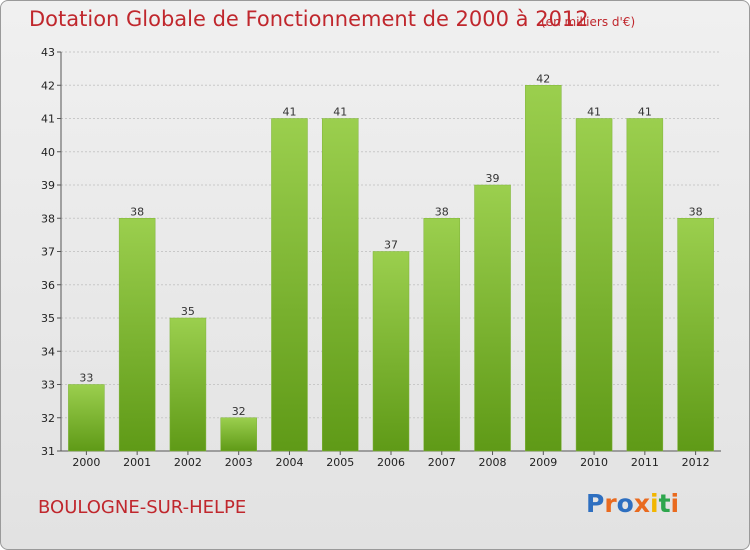  Describe the element at coordinates (442, 462) in the screenshot. I see `x-tick-label: 2007` at that location.